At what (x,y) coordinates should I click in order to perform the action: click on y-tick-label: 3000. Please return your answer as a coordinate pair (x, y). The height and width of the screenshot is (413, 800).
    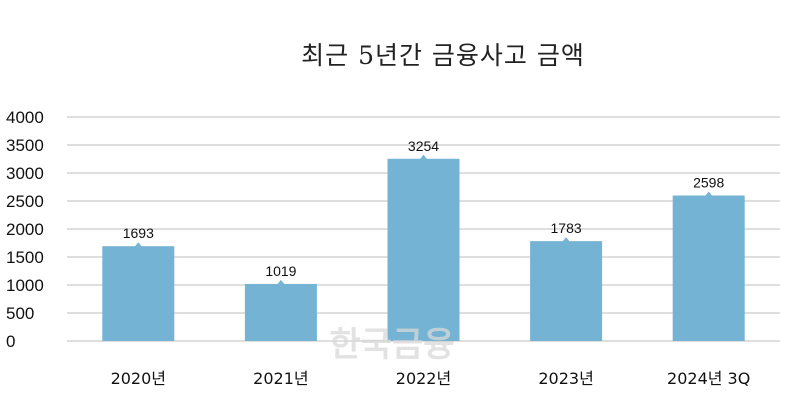
    Looking at the image, I should click on (25, 173).